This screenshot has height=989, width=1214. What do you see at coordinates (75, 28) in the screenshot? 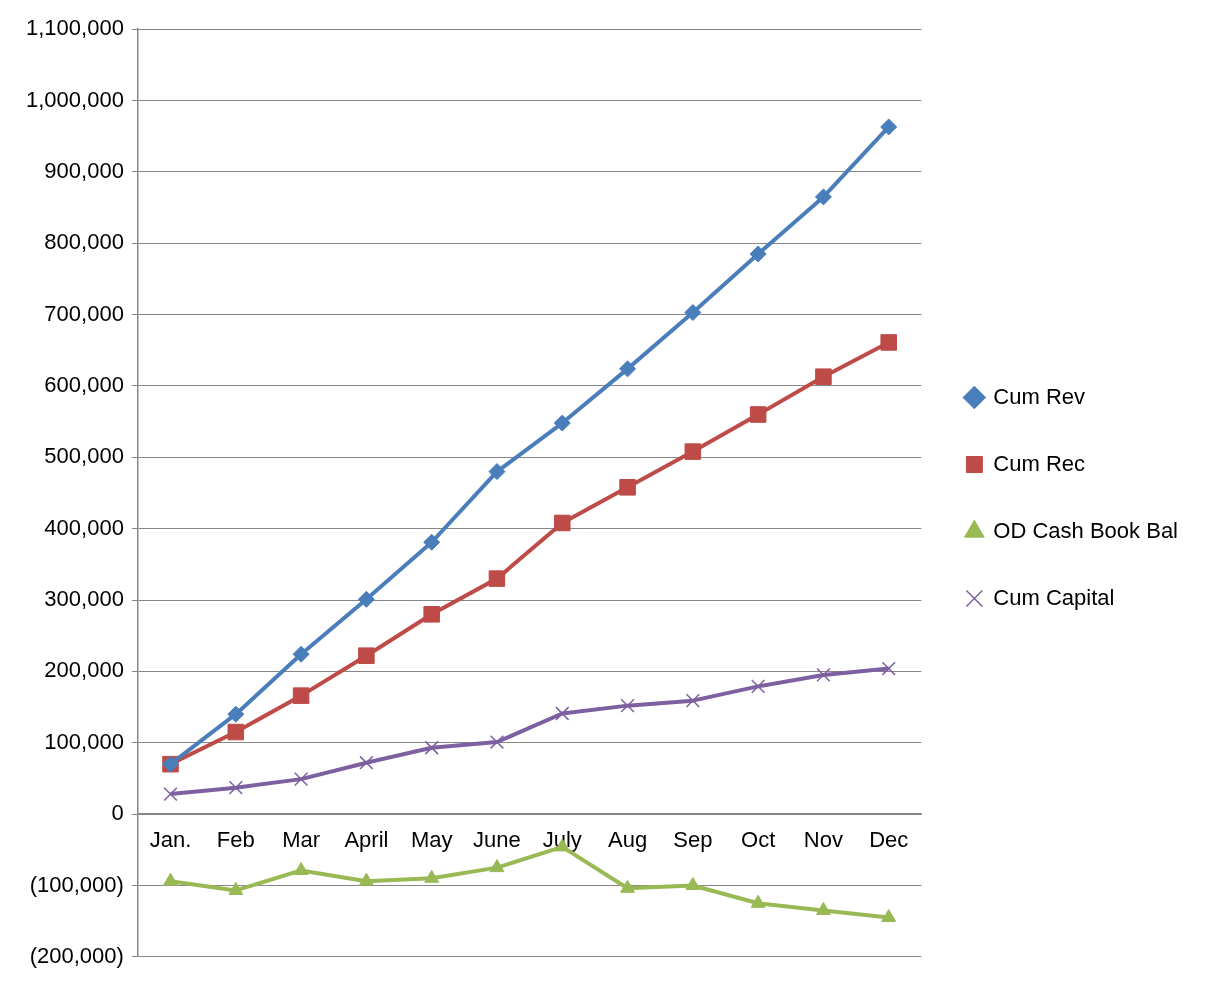
I see `y-tick-label: 1,100,000` at bounding box center [75, 28].